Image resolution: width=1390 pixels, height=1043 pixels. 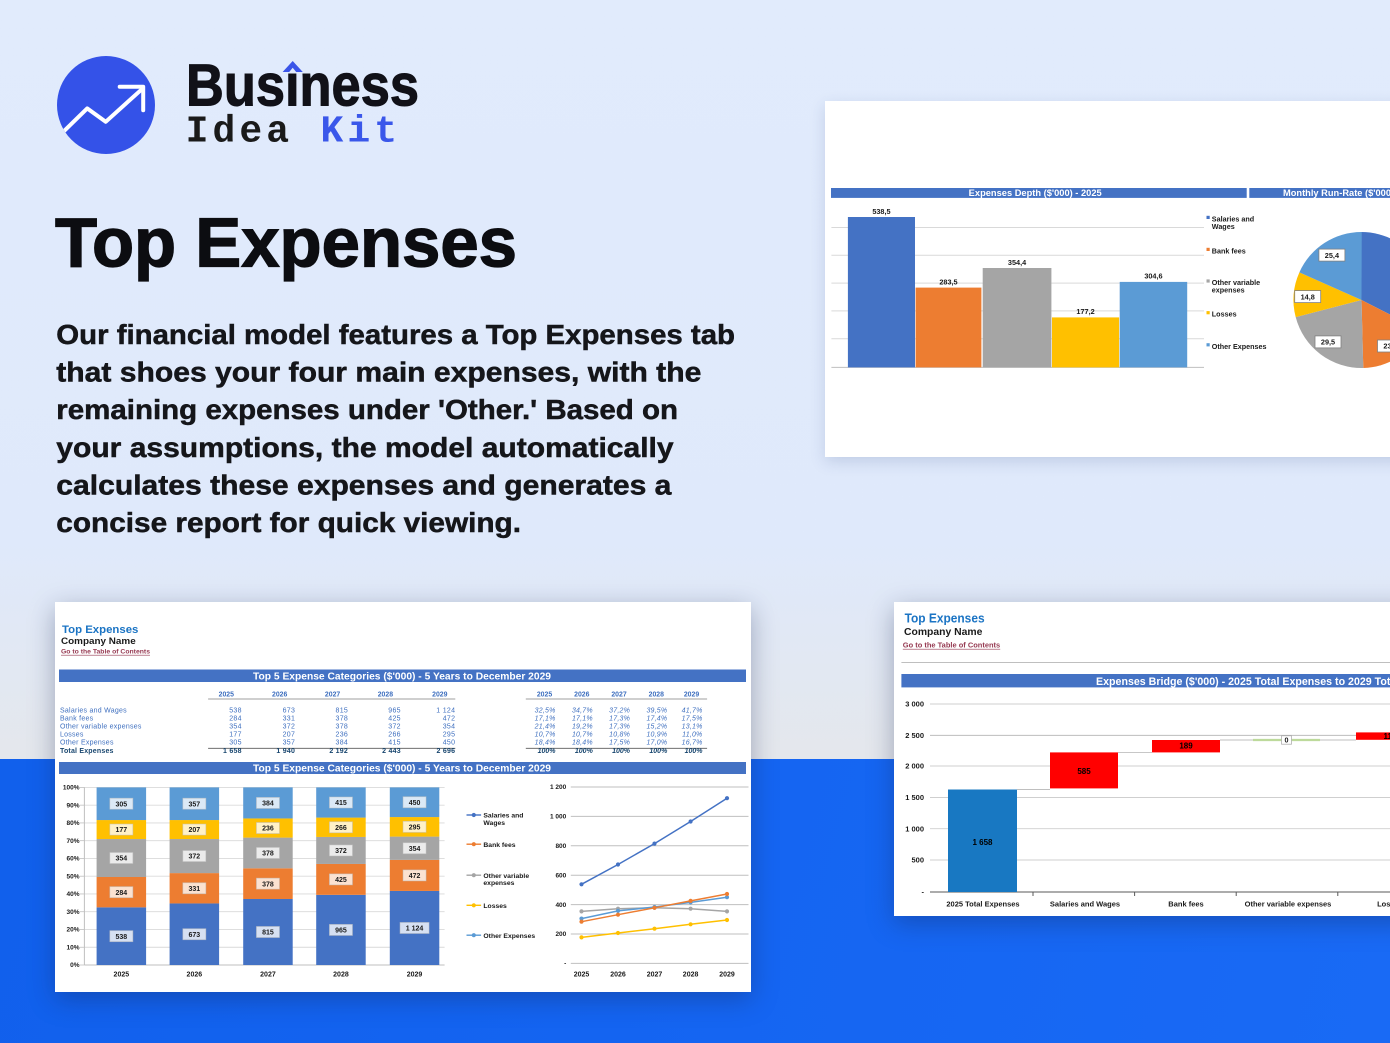 What do you see at coordinates (503, 816) in the screenshot?
I see `svg-text: Salaries and` at bounding box center [503, 816].